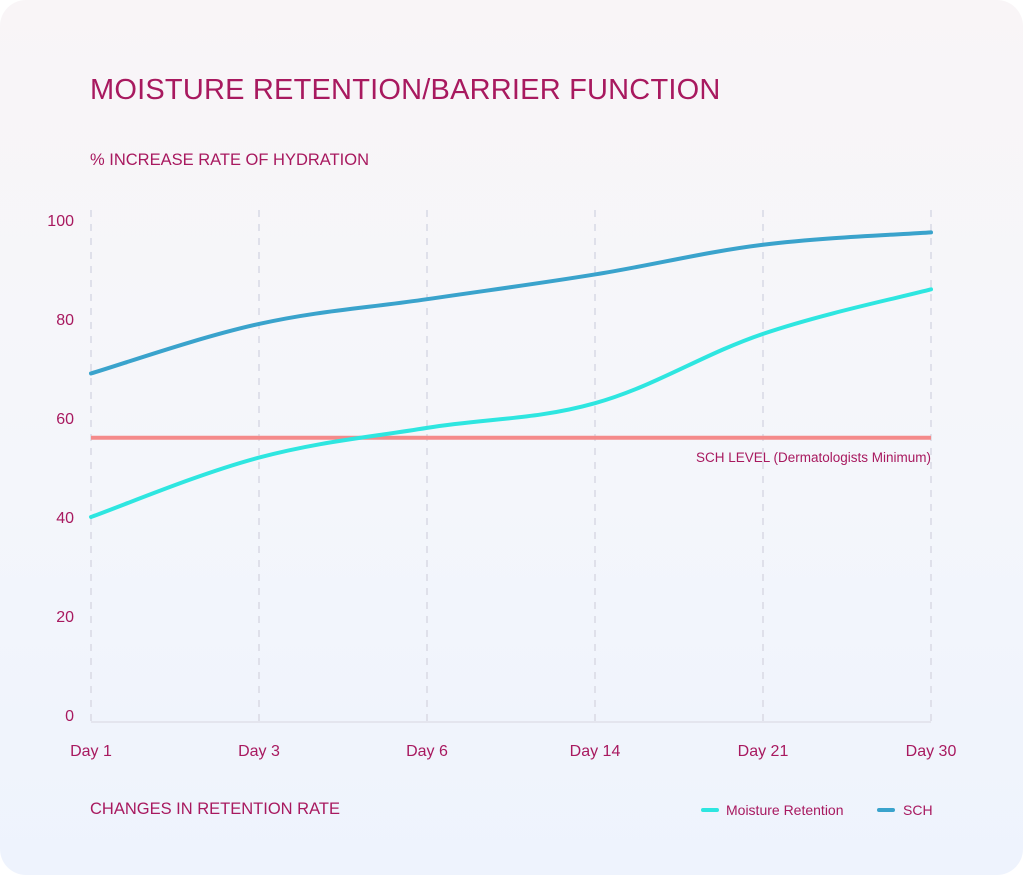 The height and width of the screenshot is (875, 1023). What do you see at coordinates (427, 751) in the screenshot?
I see `x-tick-label: Day 6` at bounding box center [427, 751].